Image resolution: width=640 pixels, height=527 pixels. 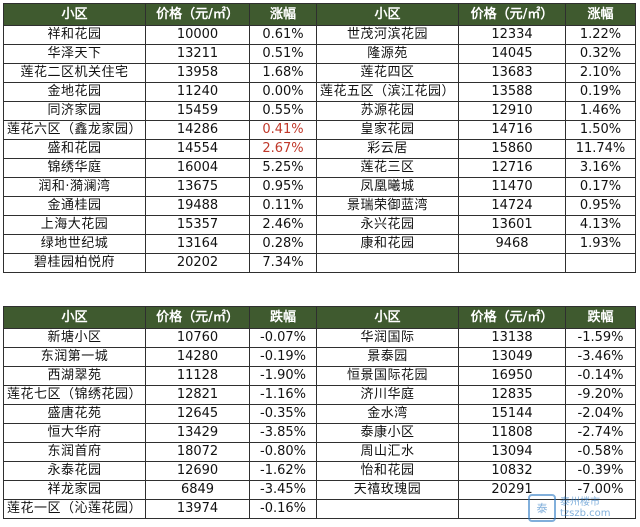 I want to click on community-name: 莲花七区（锦绣花园）, so click(x=74, y=395).